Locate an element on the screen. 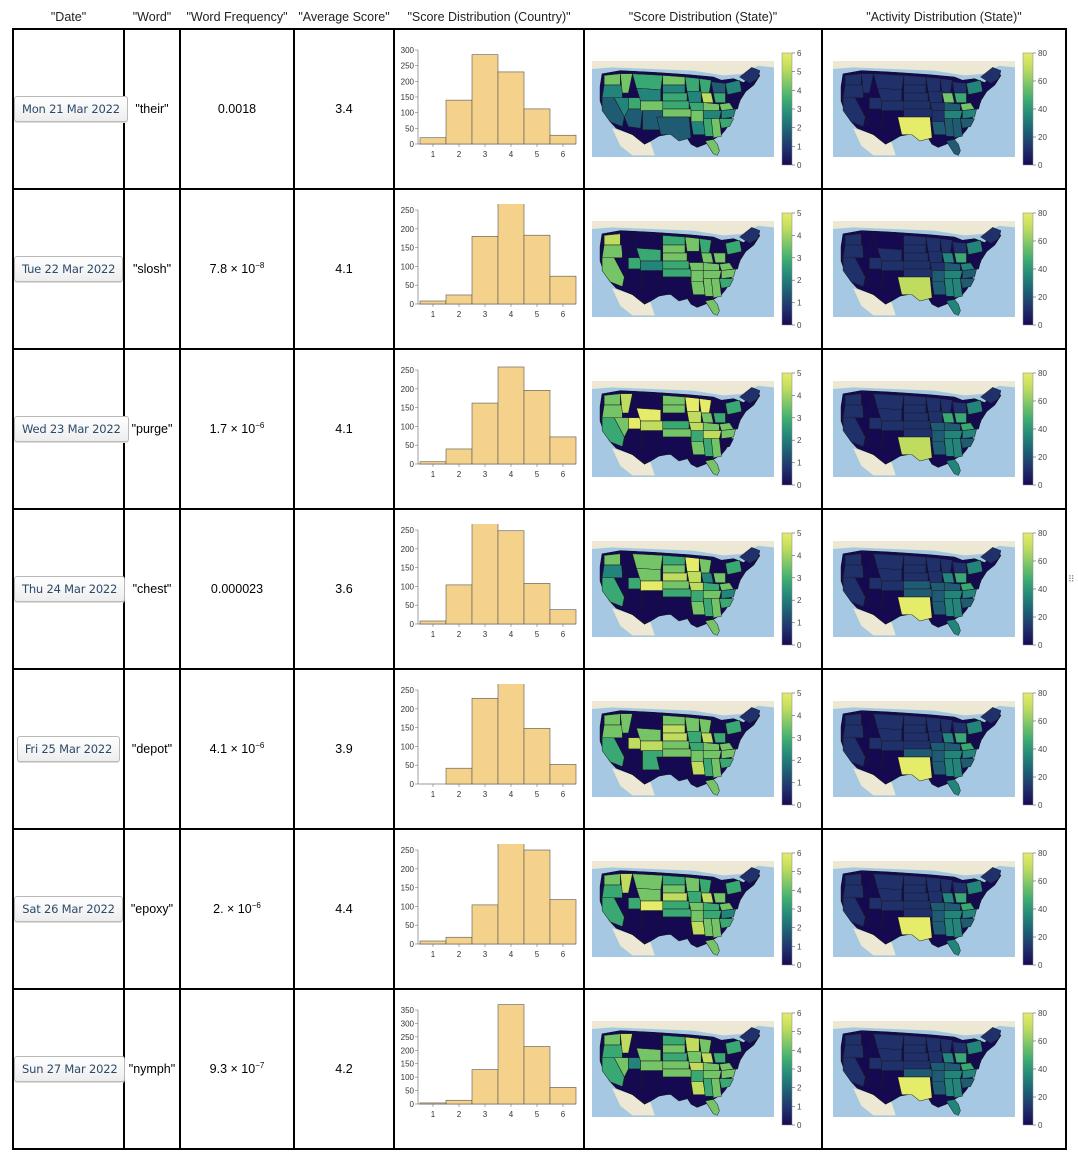 The width and height of the screenshot is (1078, 1158). date-button: Sat 26 Mar 2022 is located at coordinates (68, 909).